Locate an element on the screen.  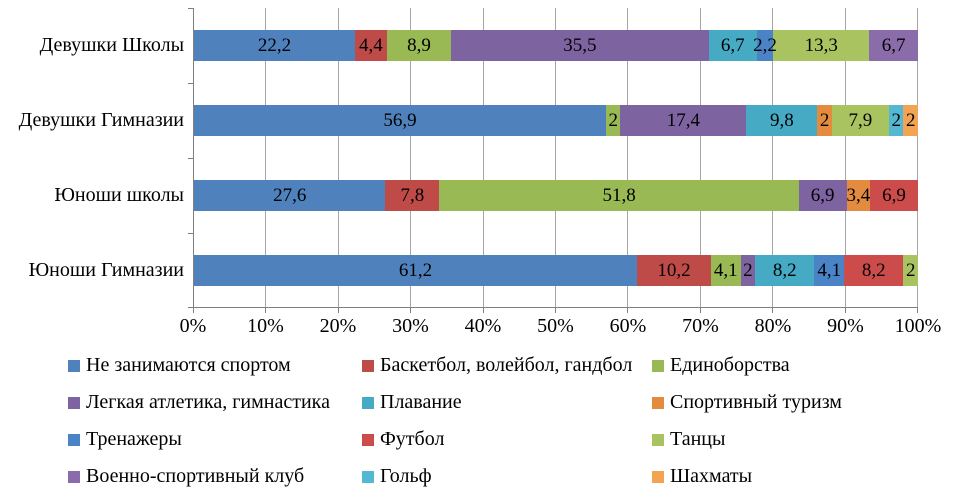
category-label: Девушки Школы is located at coordinates (111, 45).